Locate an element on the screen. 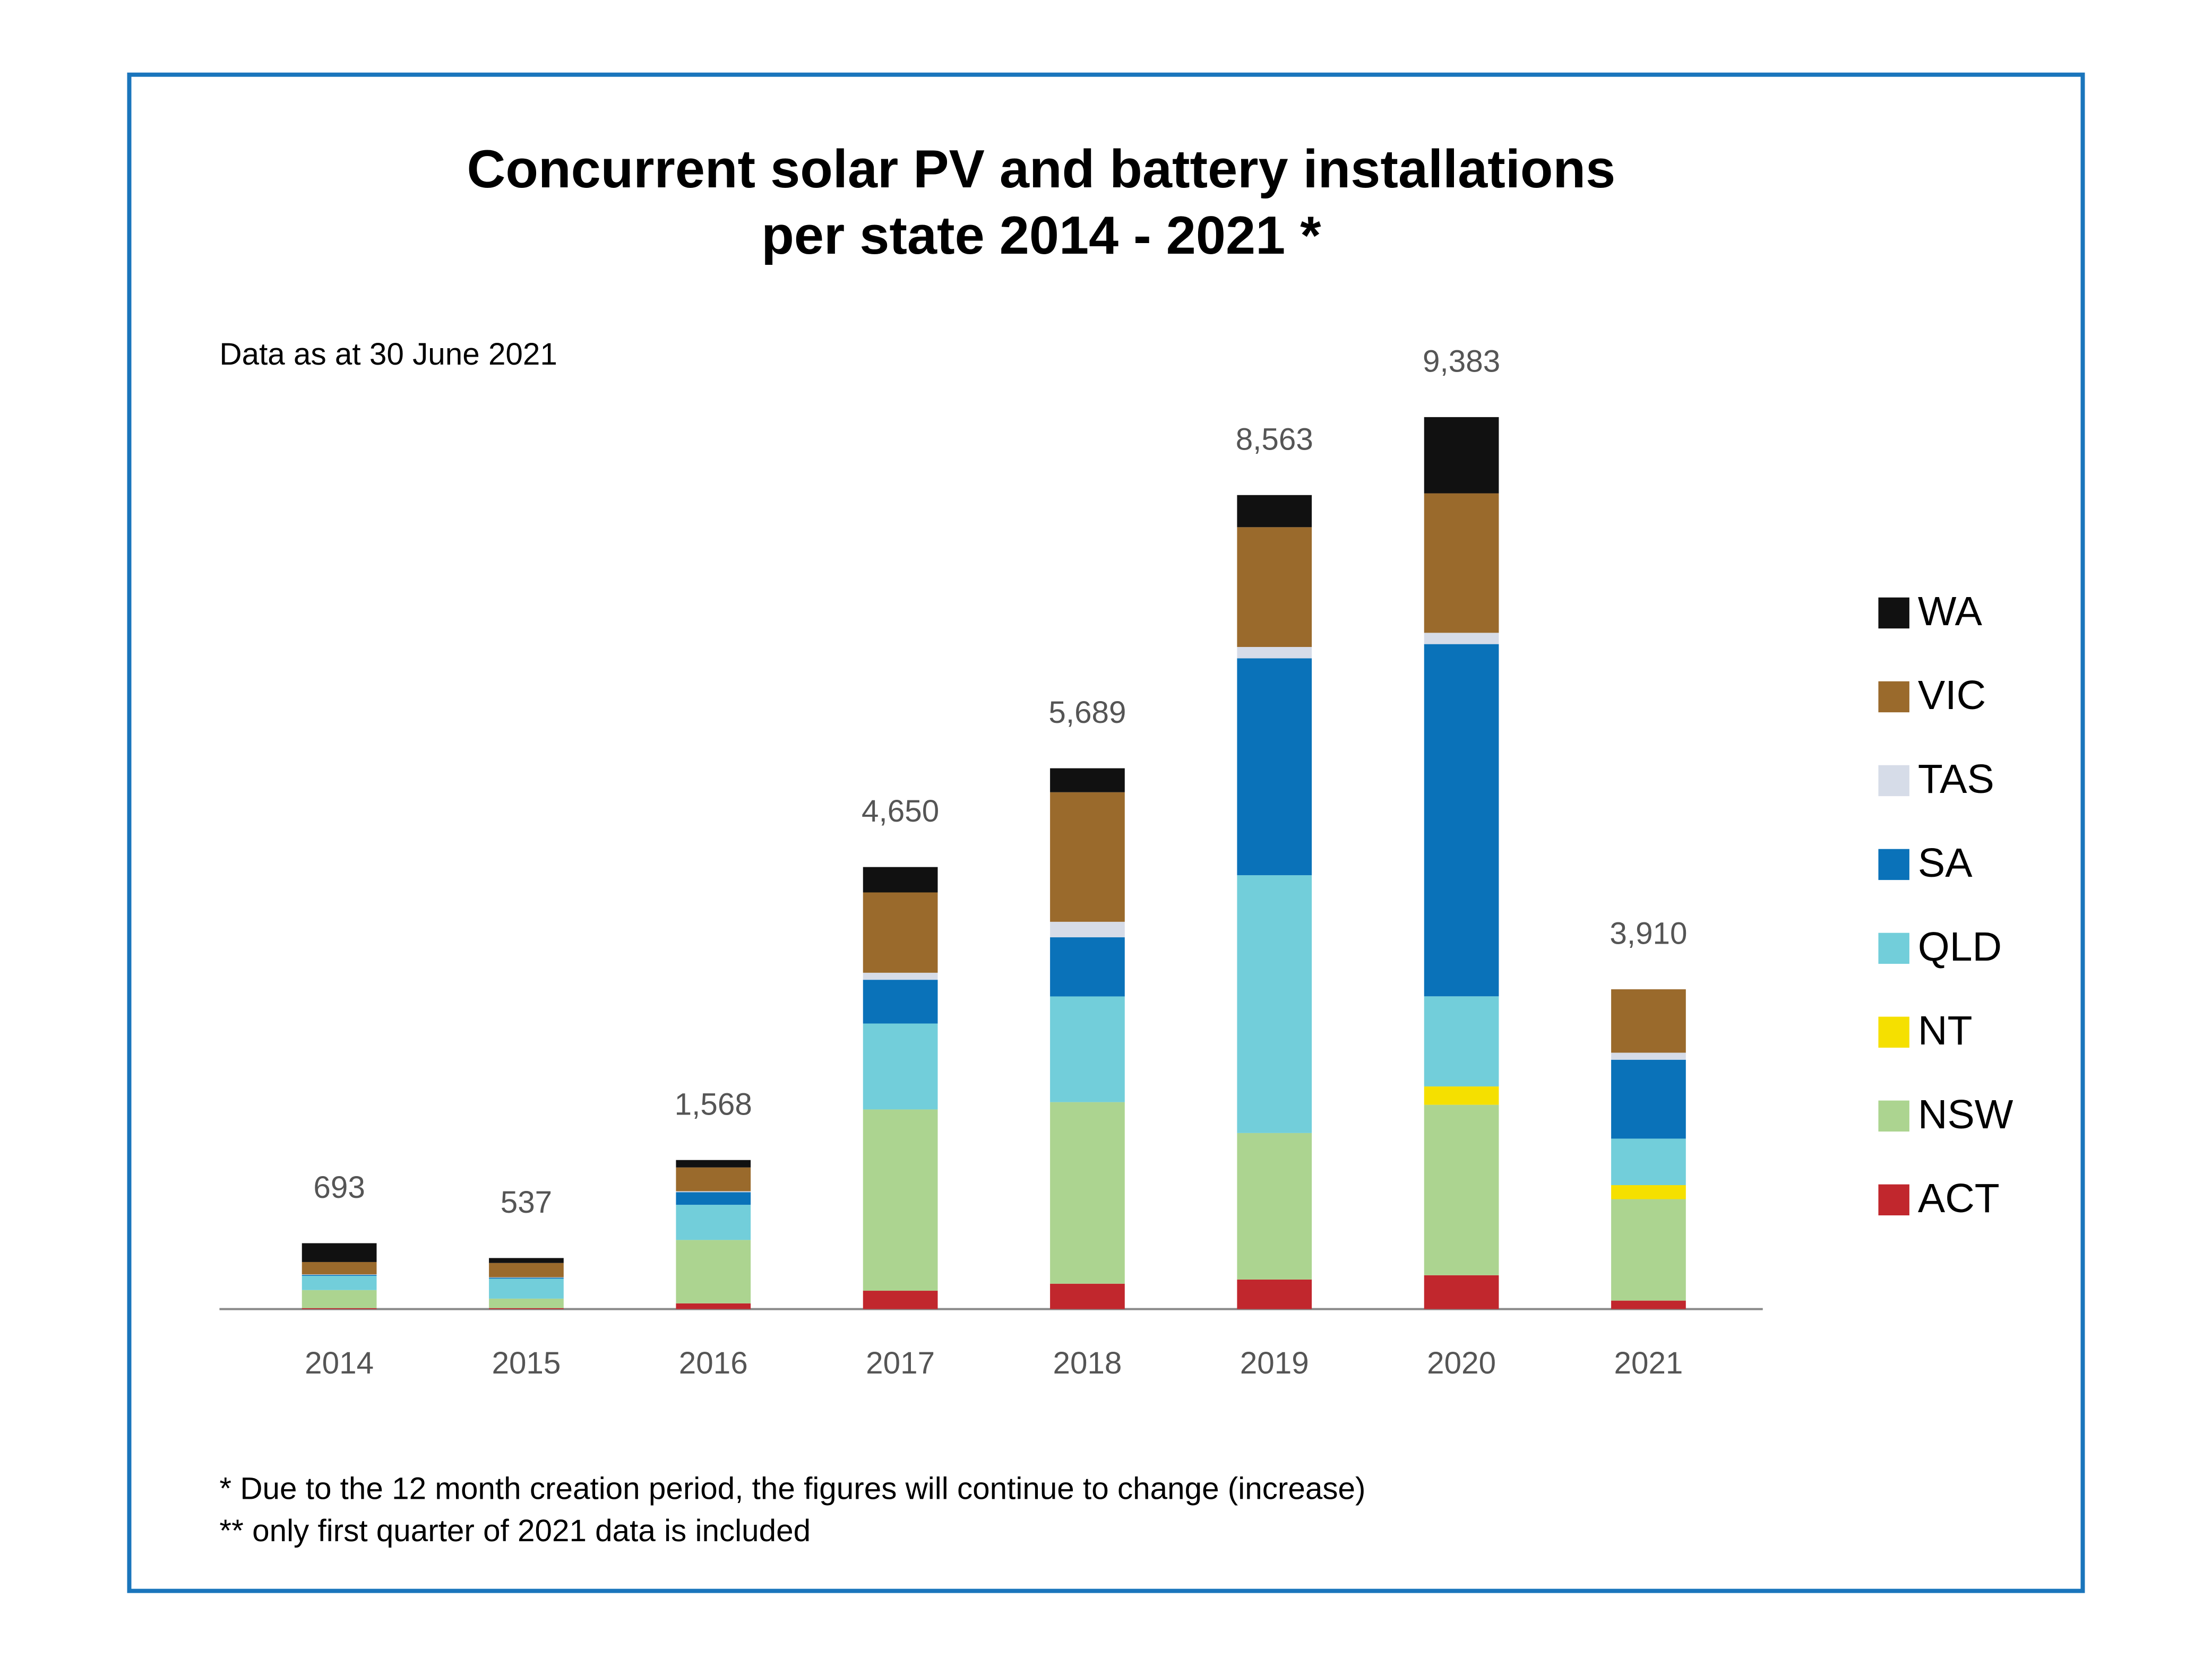 This screenshot has height=1667, width=2212. x-tick-label: 2016 is located at coordinates (714, 1363).